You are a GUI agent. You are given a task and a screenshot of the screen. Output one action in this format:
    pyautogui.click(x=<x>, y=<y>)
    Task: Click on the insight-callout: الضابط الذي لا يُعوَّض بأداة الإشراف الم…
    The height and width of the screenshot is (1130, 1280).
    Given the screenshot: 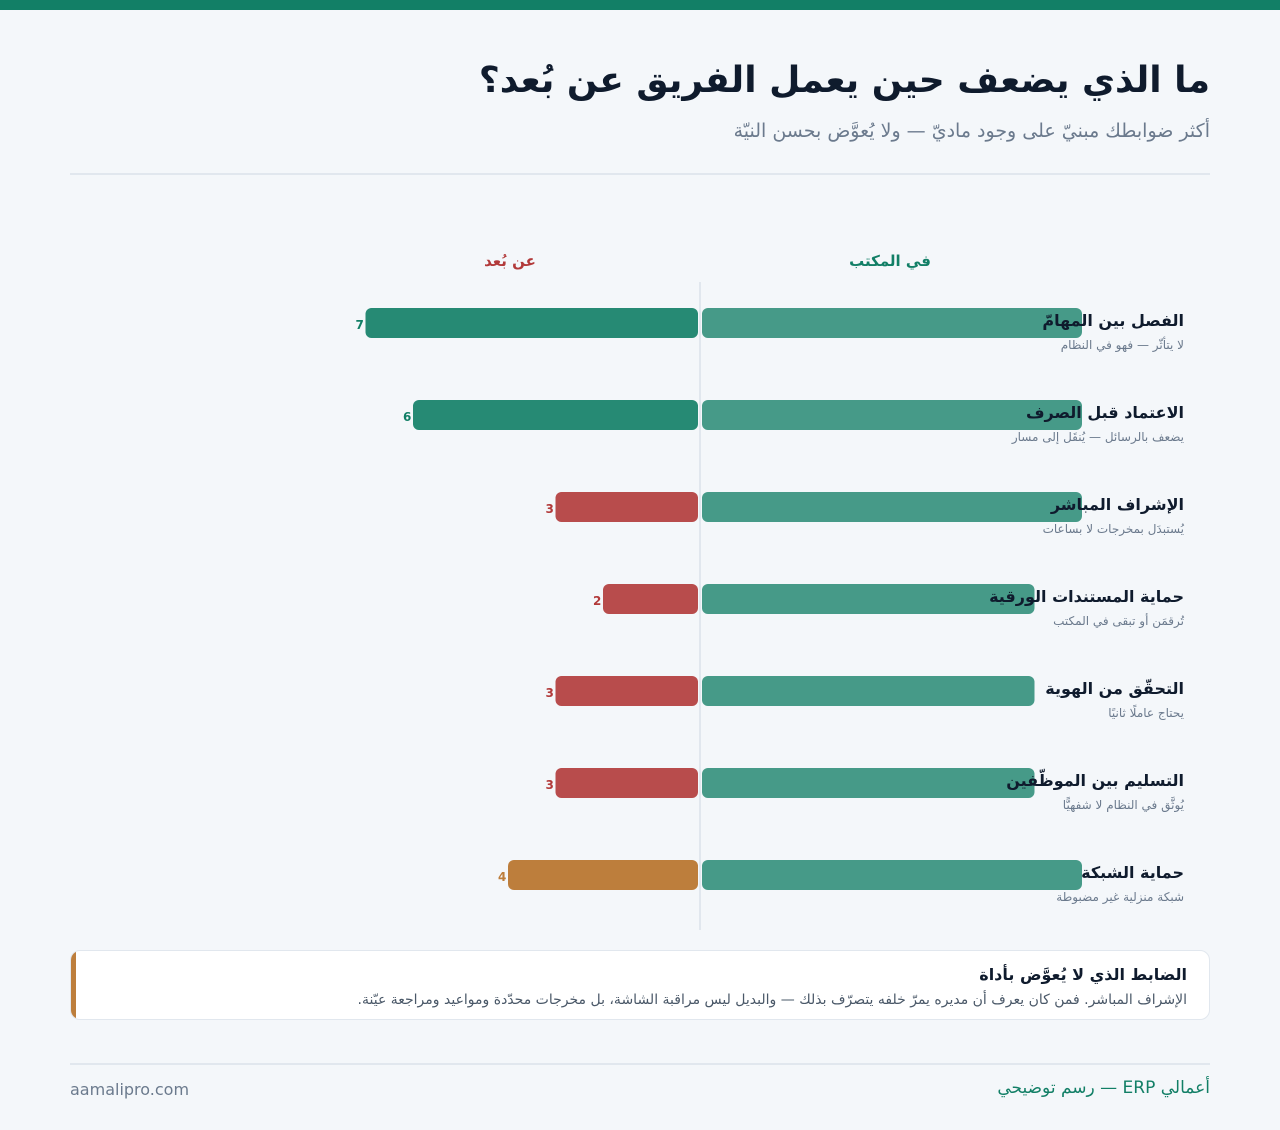 What is the action you would take?
    pyautogui.click(x=640, y=985)
    